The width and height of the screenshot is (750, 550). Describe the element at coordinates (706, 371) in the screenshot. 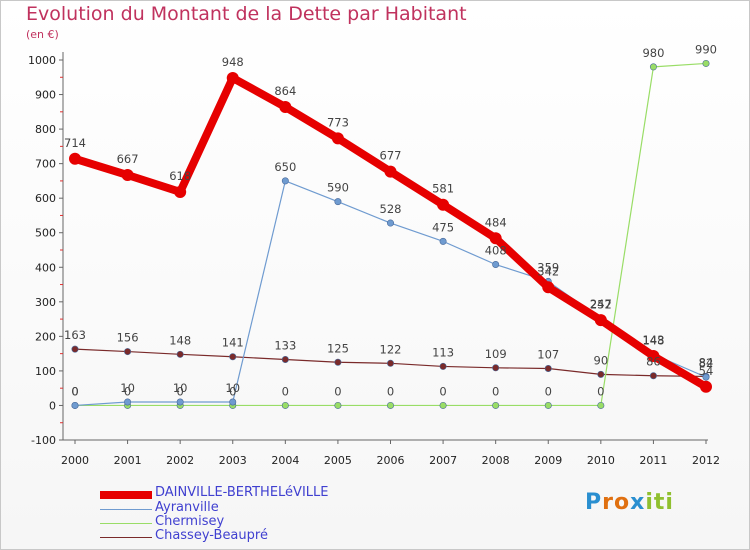

I see `data-label-dainville: 54` at that location.